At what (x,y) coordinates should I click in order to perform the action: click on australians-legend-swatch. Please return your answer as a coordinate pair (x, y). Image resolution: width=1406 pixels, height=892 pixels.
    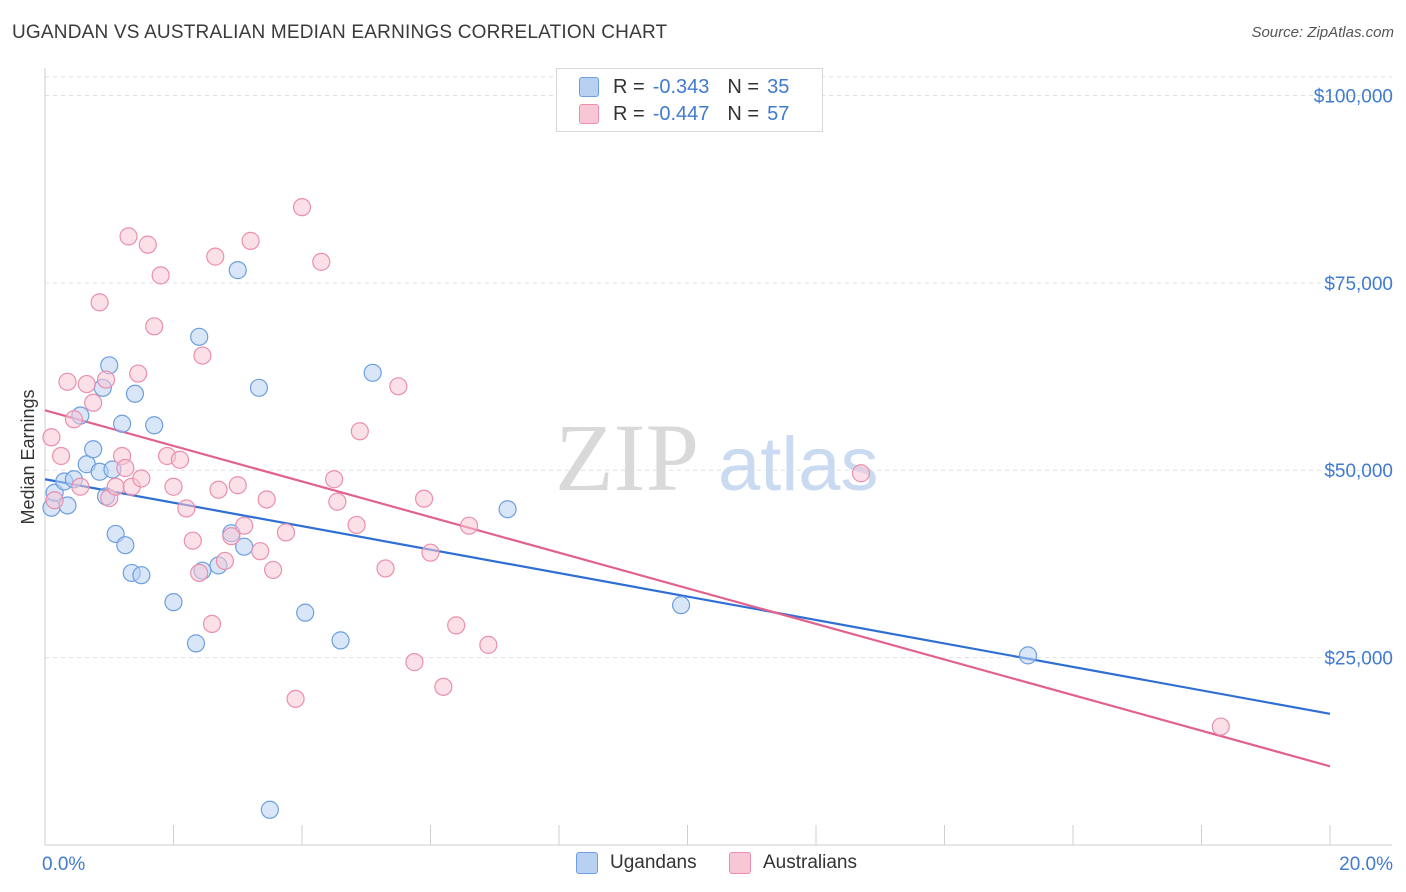
    Looking at the image, I should click on (740, 863).